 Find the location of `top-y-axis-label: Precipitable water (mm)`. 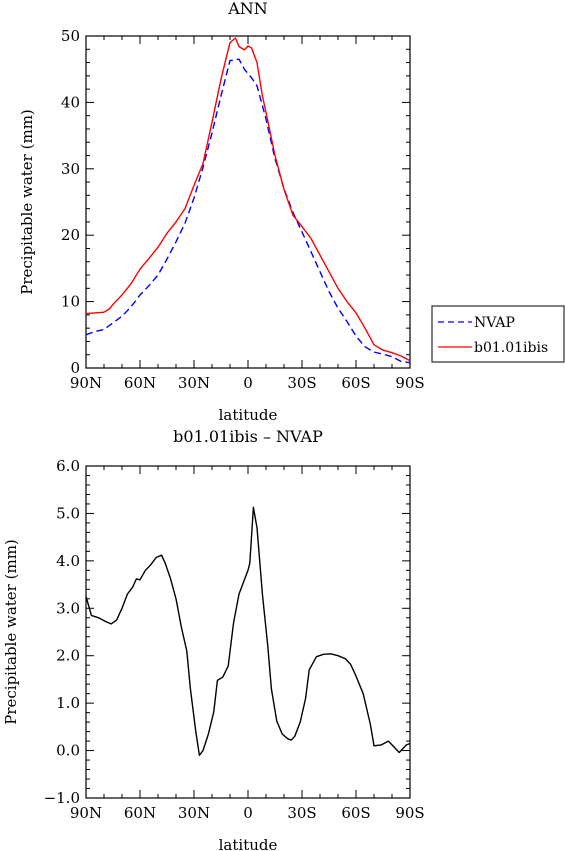

top-y-axis-label: Precipitable water (mm) is located at coordinates (27, 202).